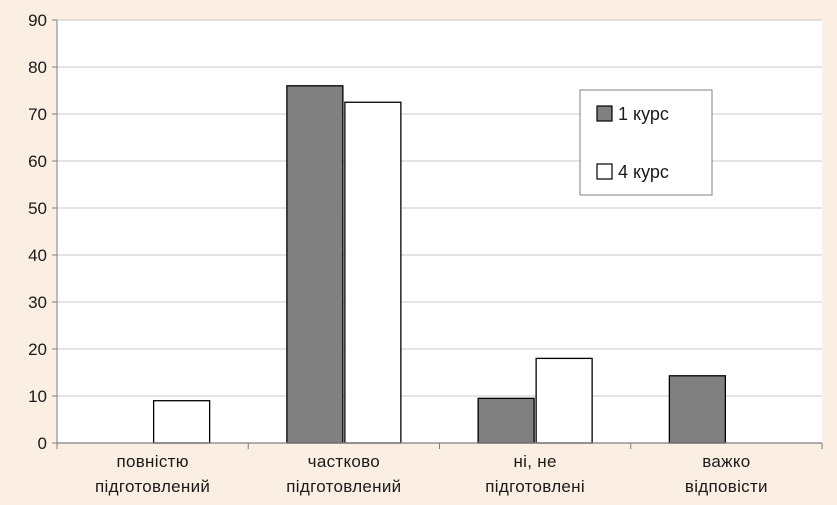 Image resolution: width=837 pixels, height=505 pixels. I want to click on x-tick-label: ні, не підготовлені, so click(535, 474).